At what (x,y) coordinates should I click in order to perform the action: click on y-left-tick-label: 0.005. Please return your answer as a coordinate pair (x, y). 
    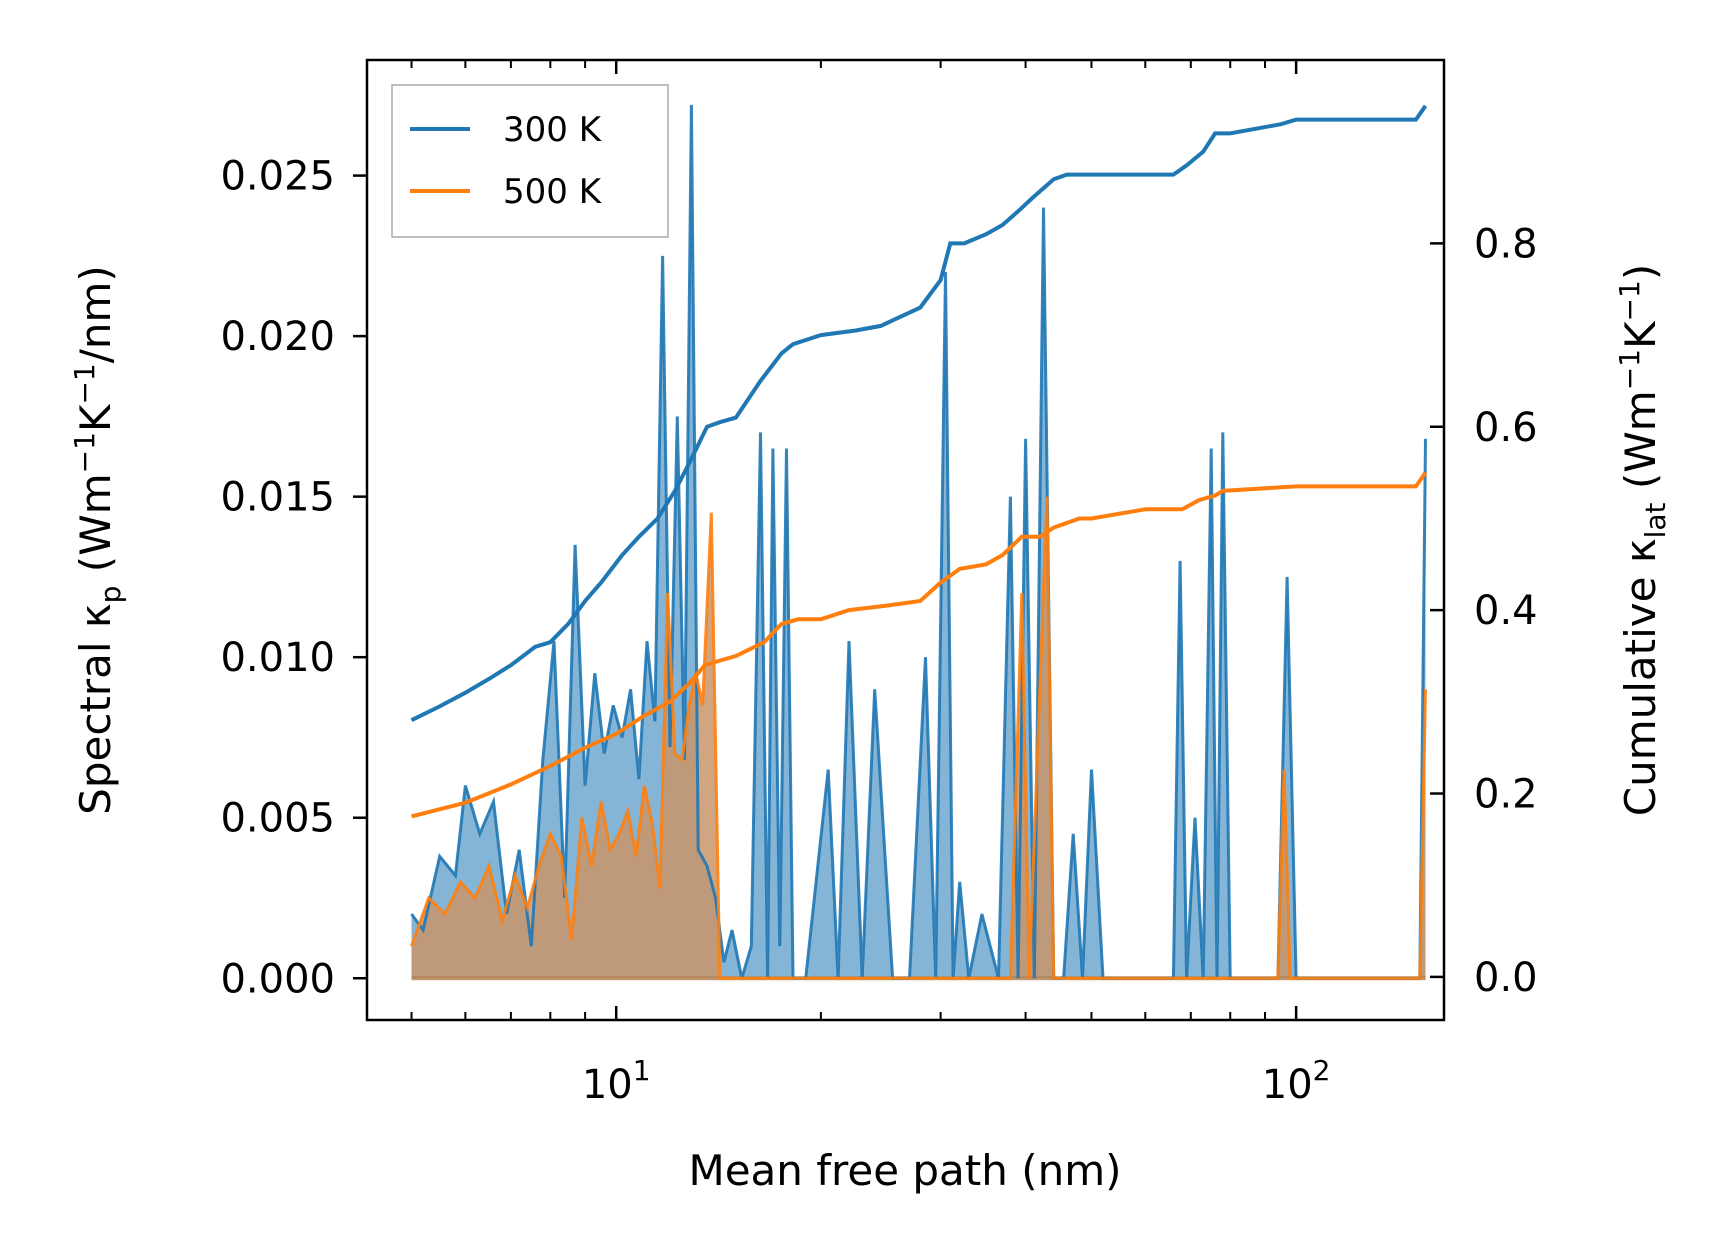
    Looking at the image, I should click on (277, 819).